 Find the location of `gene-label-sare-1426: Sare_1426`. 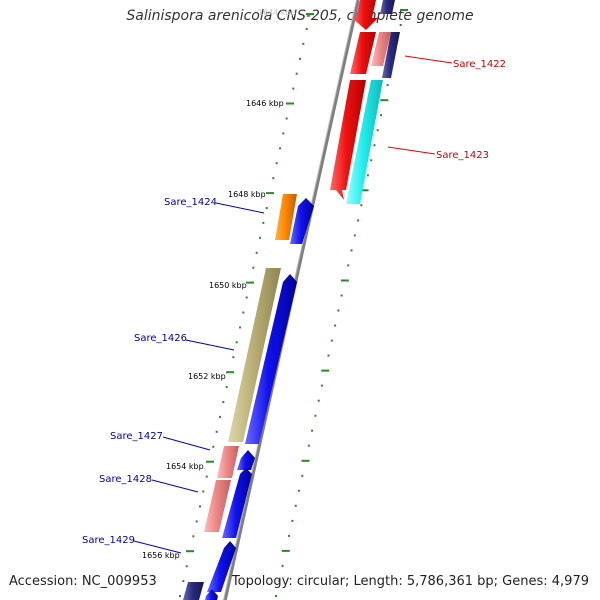

gene-label-sare-1426: Sare_1426 is located at coordinates (160, 338).